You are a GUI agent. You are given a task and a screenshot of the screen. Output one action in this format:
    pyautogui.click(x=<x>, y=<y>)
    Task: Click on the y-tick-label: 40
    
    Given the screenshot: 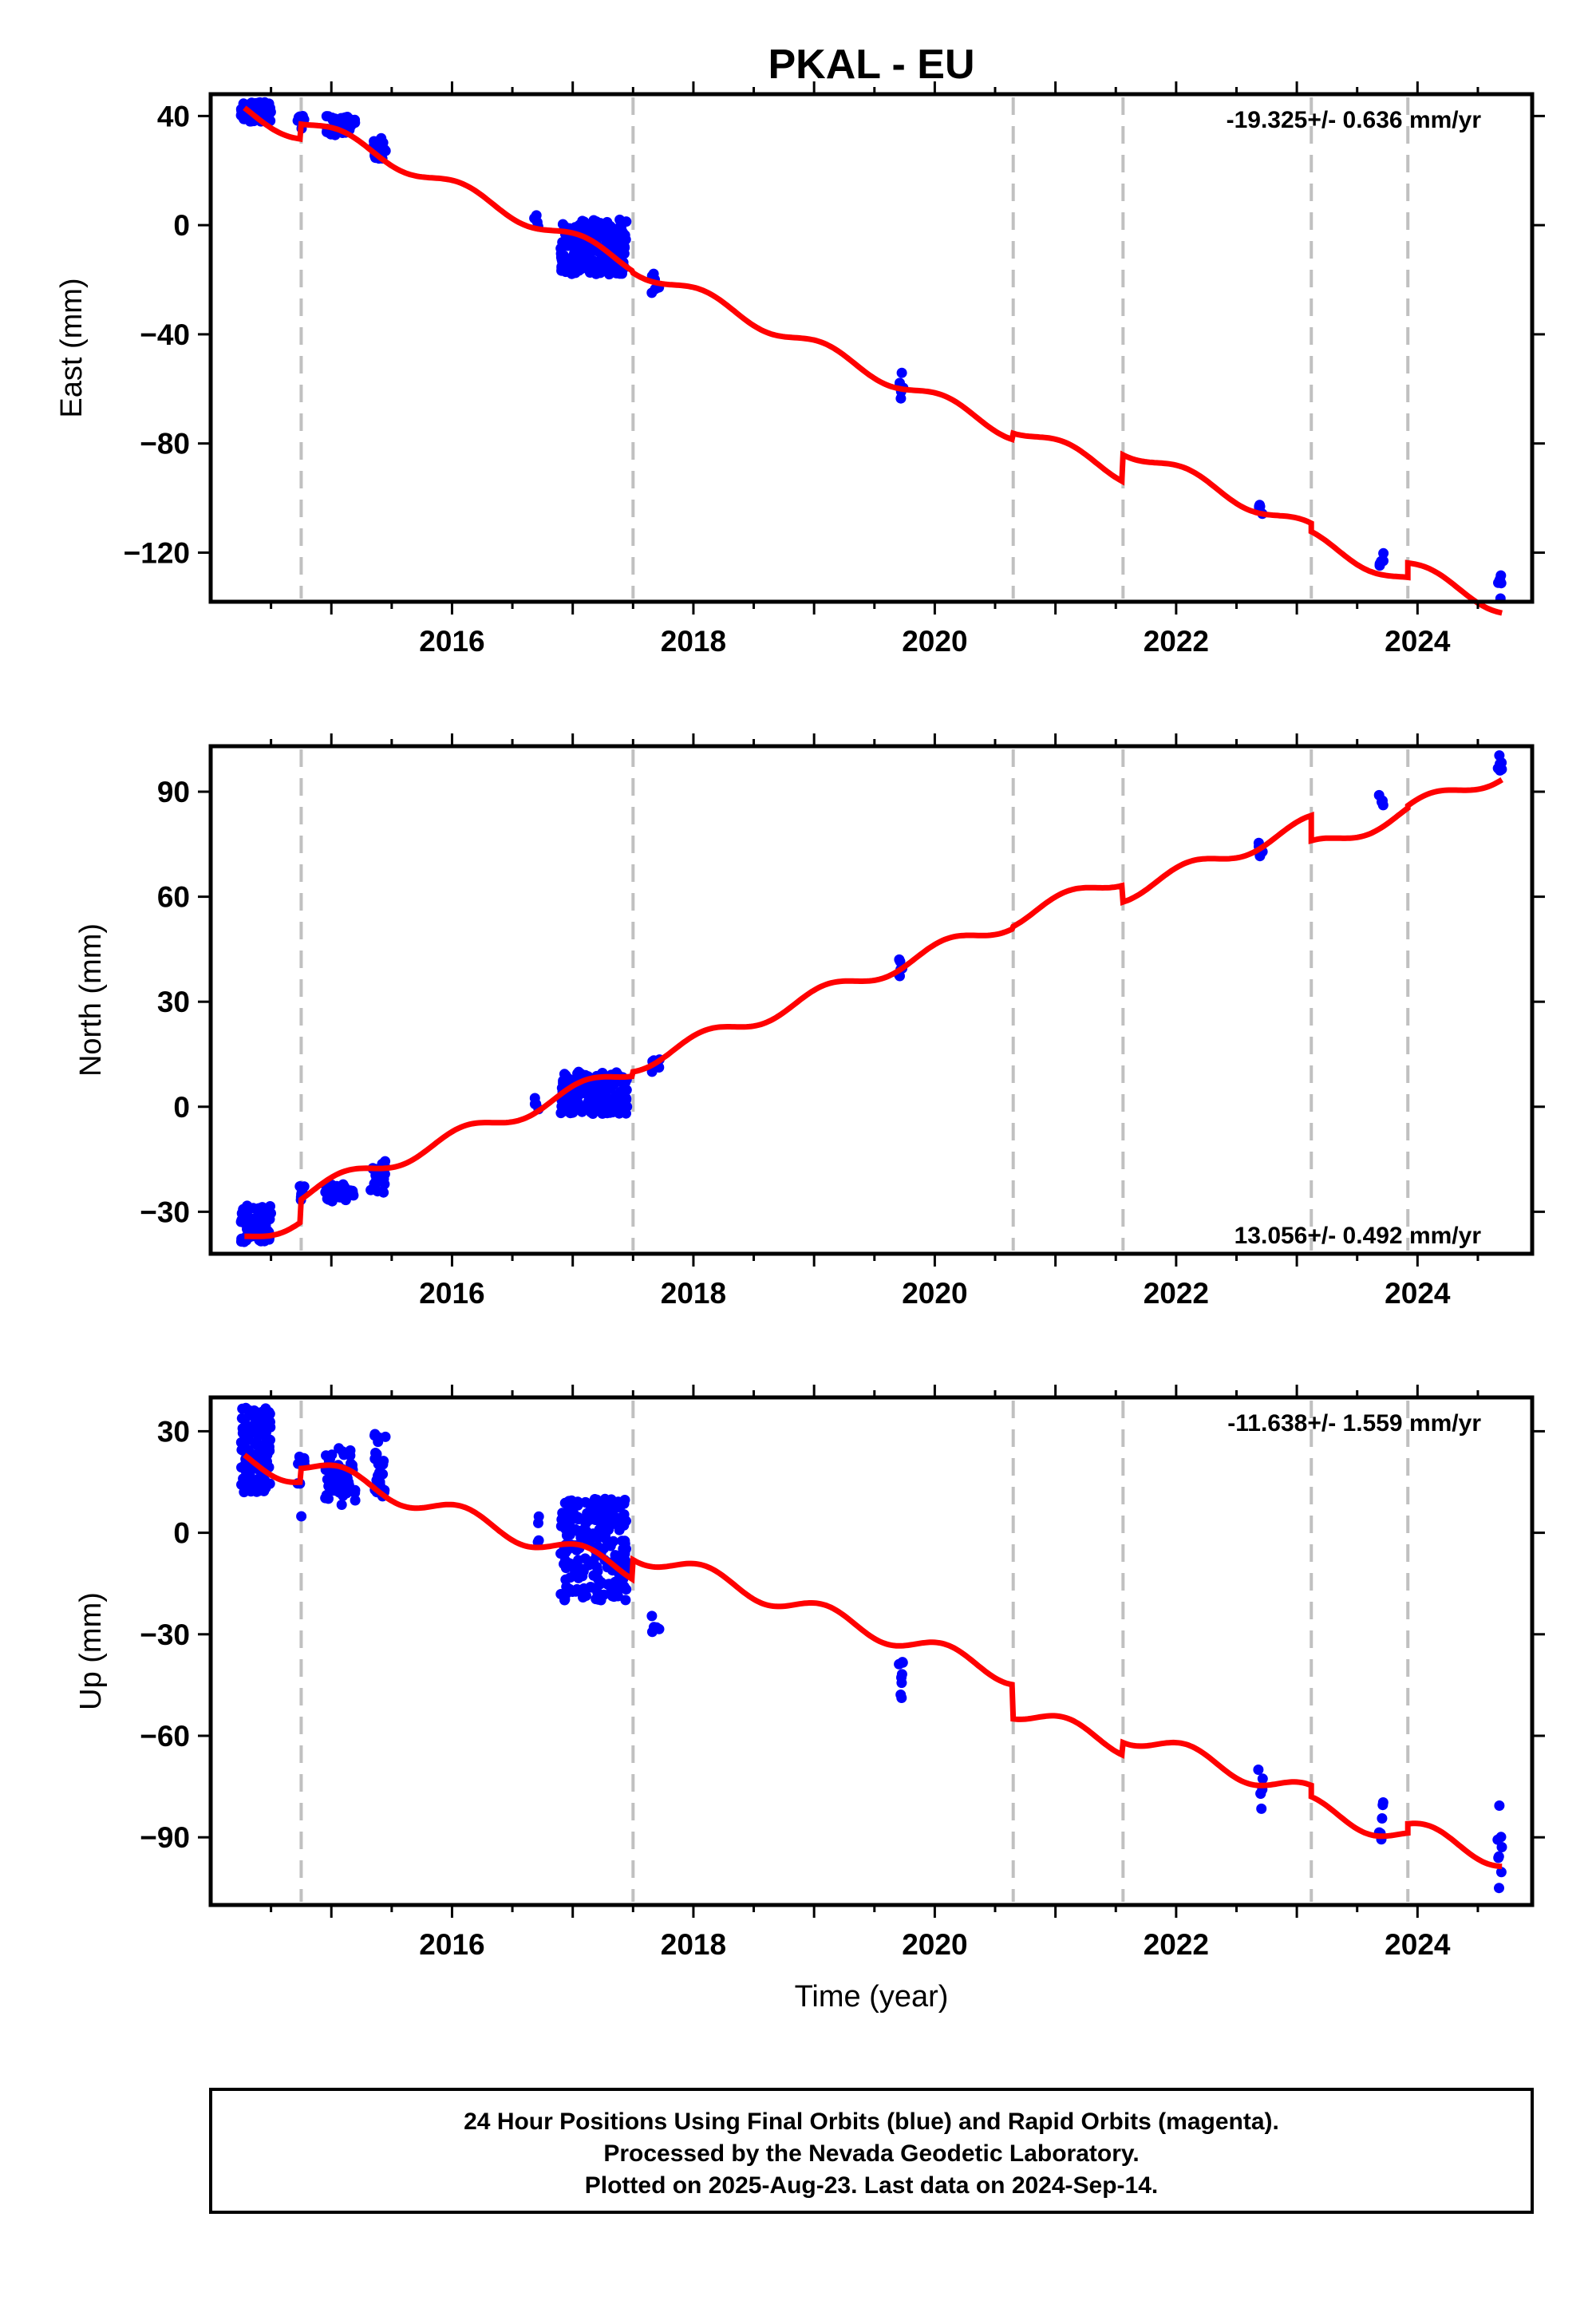 What is the action you would take?
    pyautogui.click(x=173, y=116)
    